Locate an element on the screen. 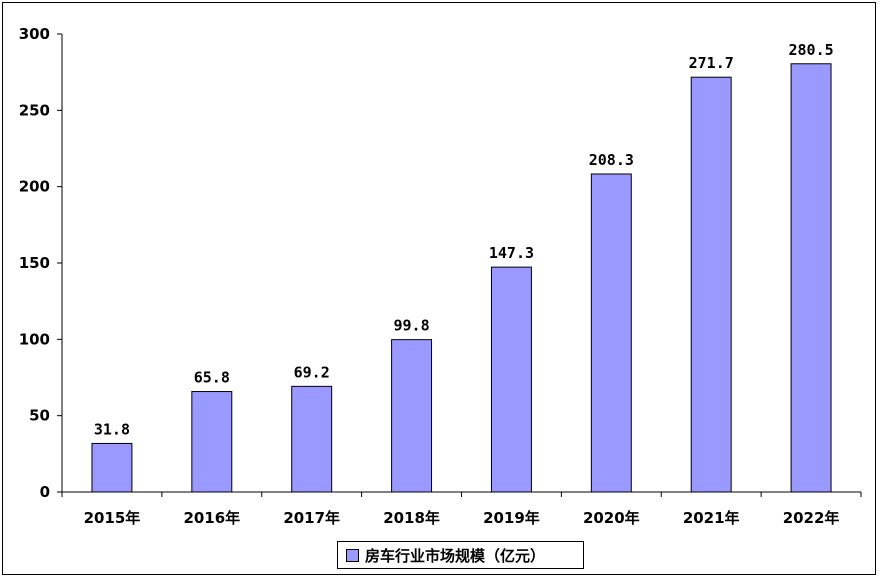 Image resolution: width=880 pixels, height=579 pixels. data-label: 65.8 is located at coordinates (212, 378).